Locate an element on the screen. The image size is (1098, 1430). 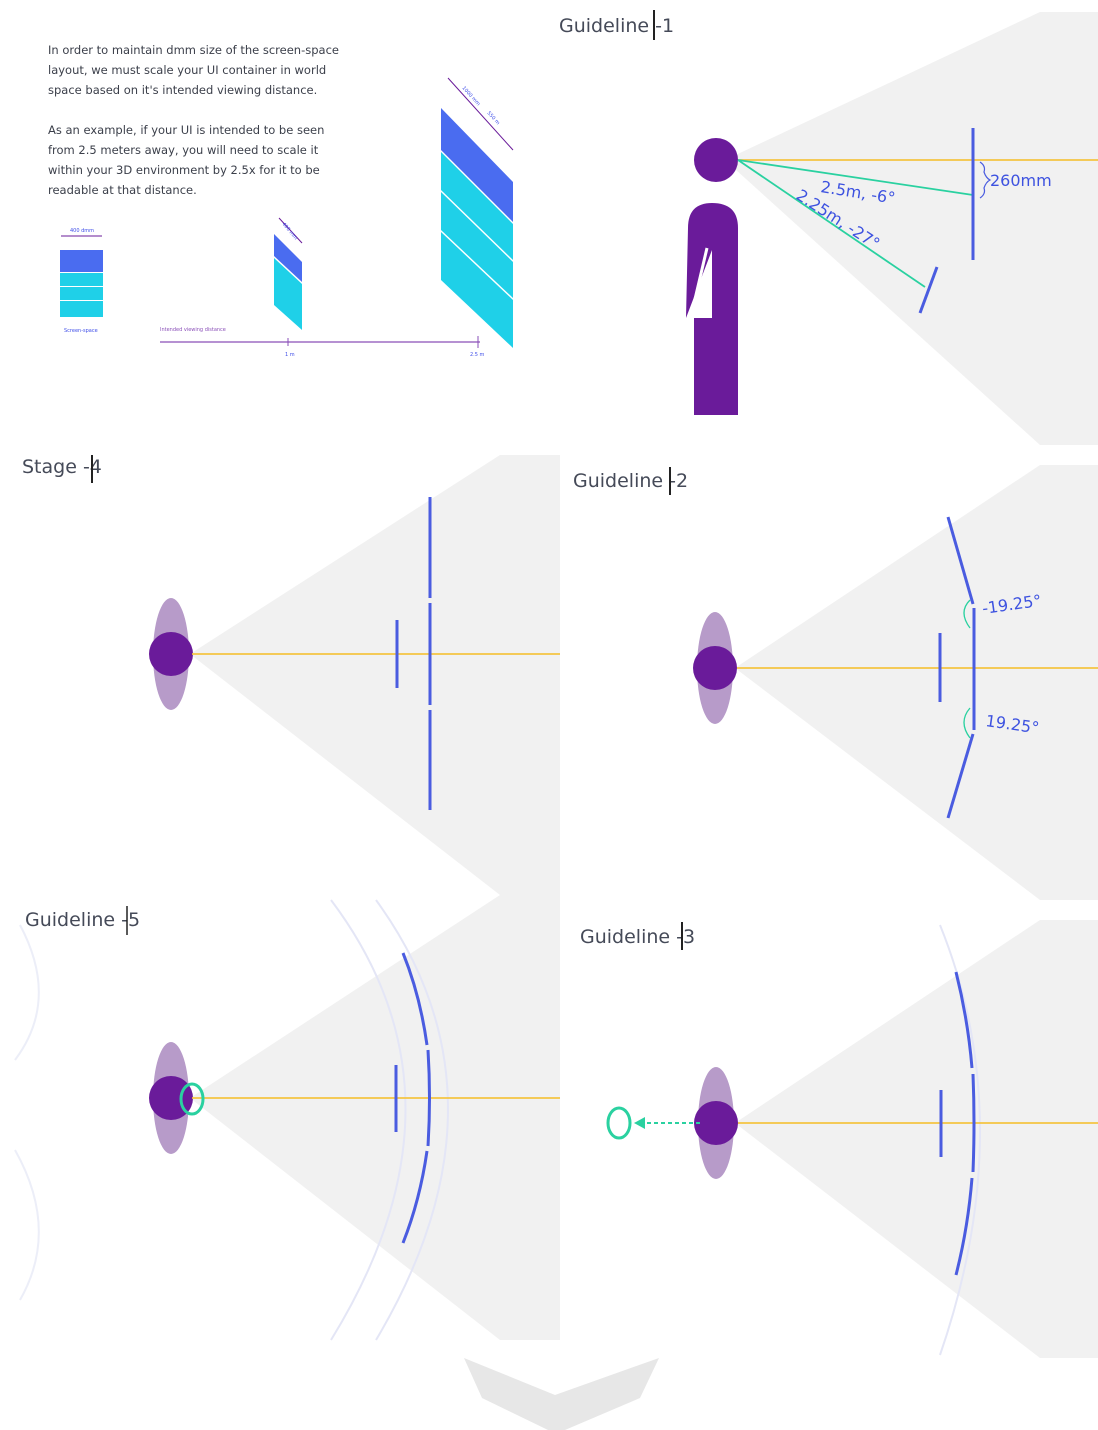
height-label: 260mm is located at coordinates (1021, 180).